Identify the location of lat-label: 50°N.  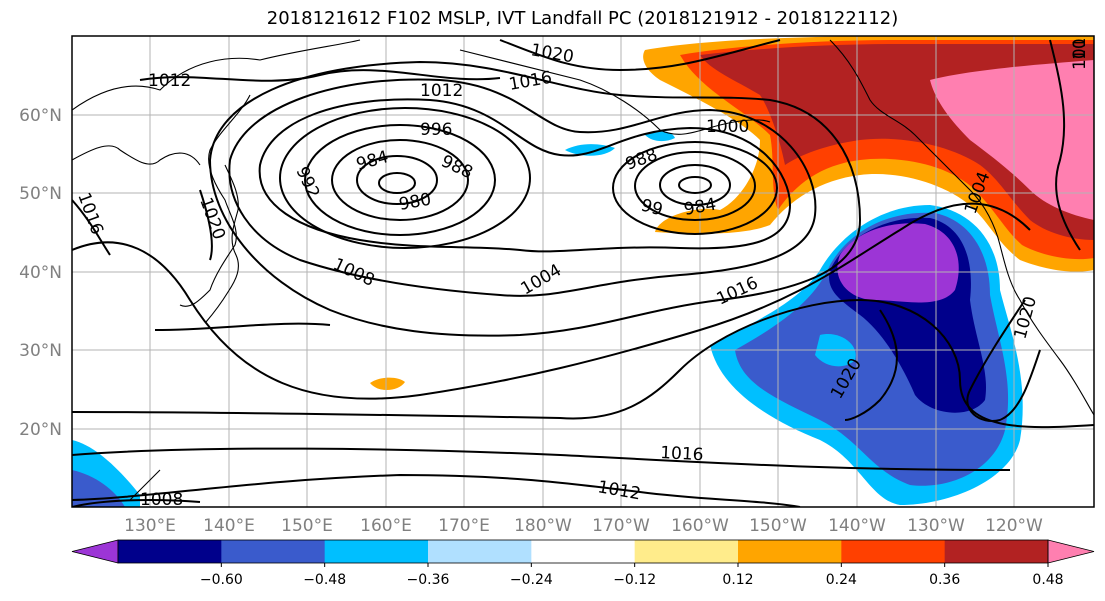
(40, 194).